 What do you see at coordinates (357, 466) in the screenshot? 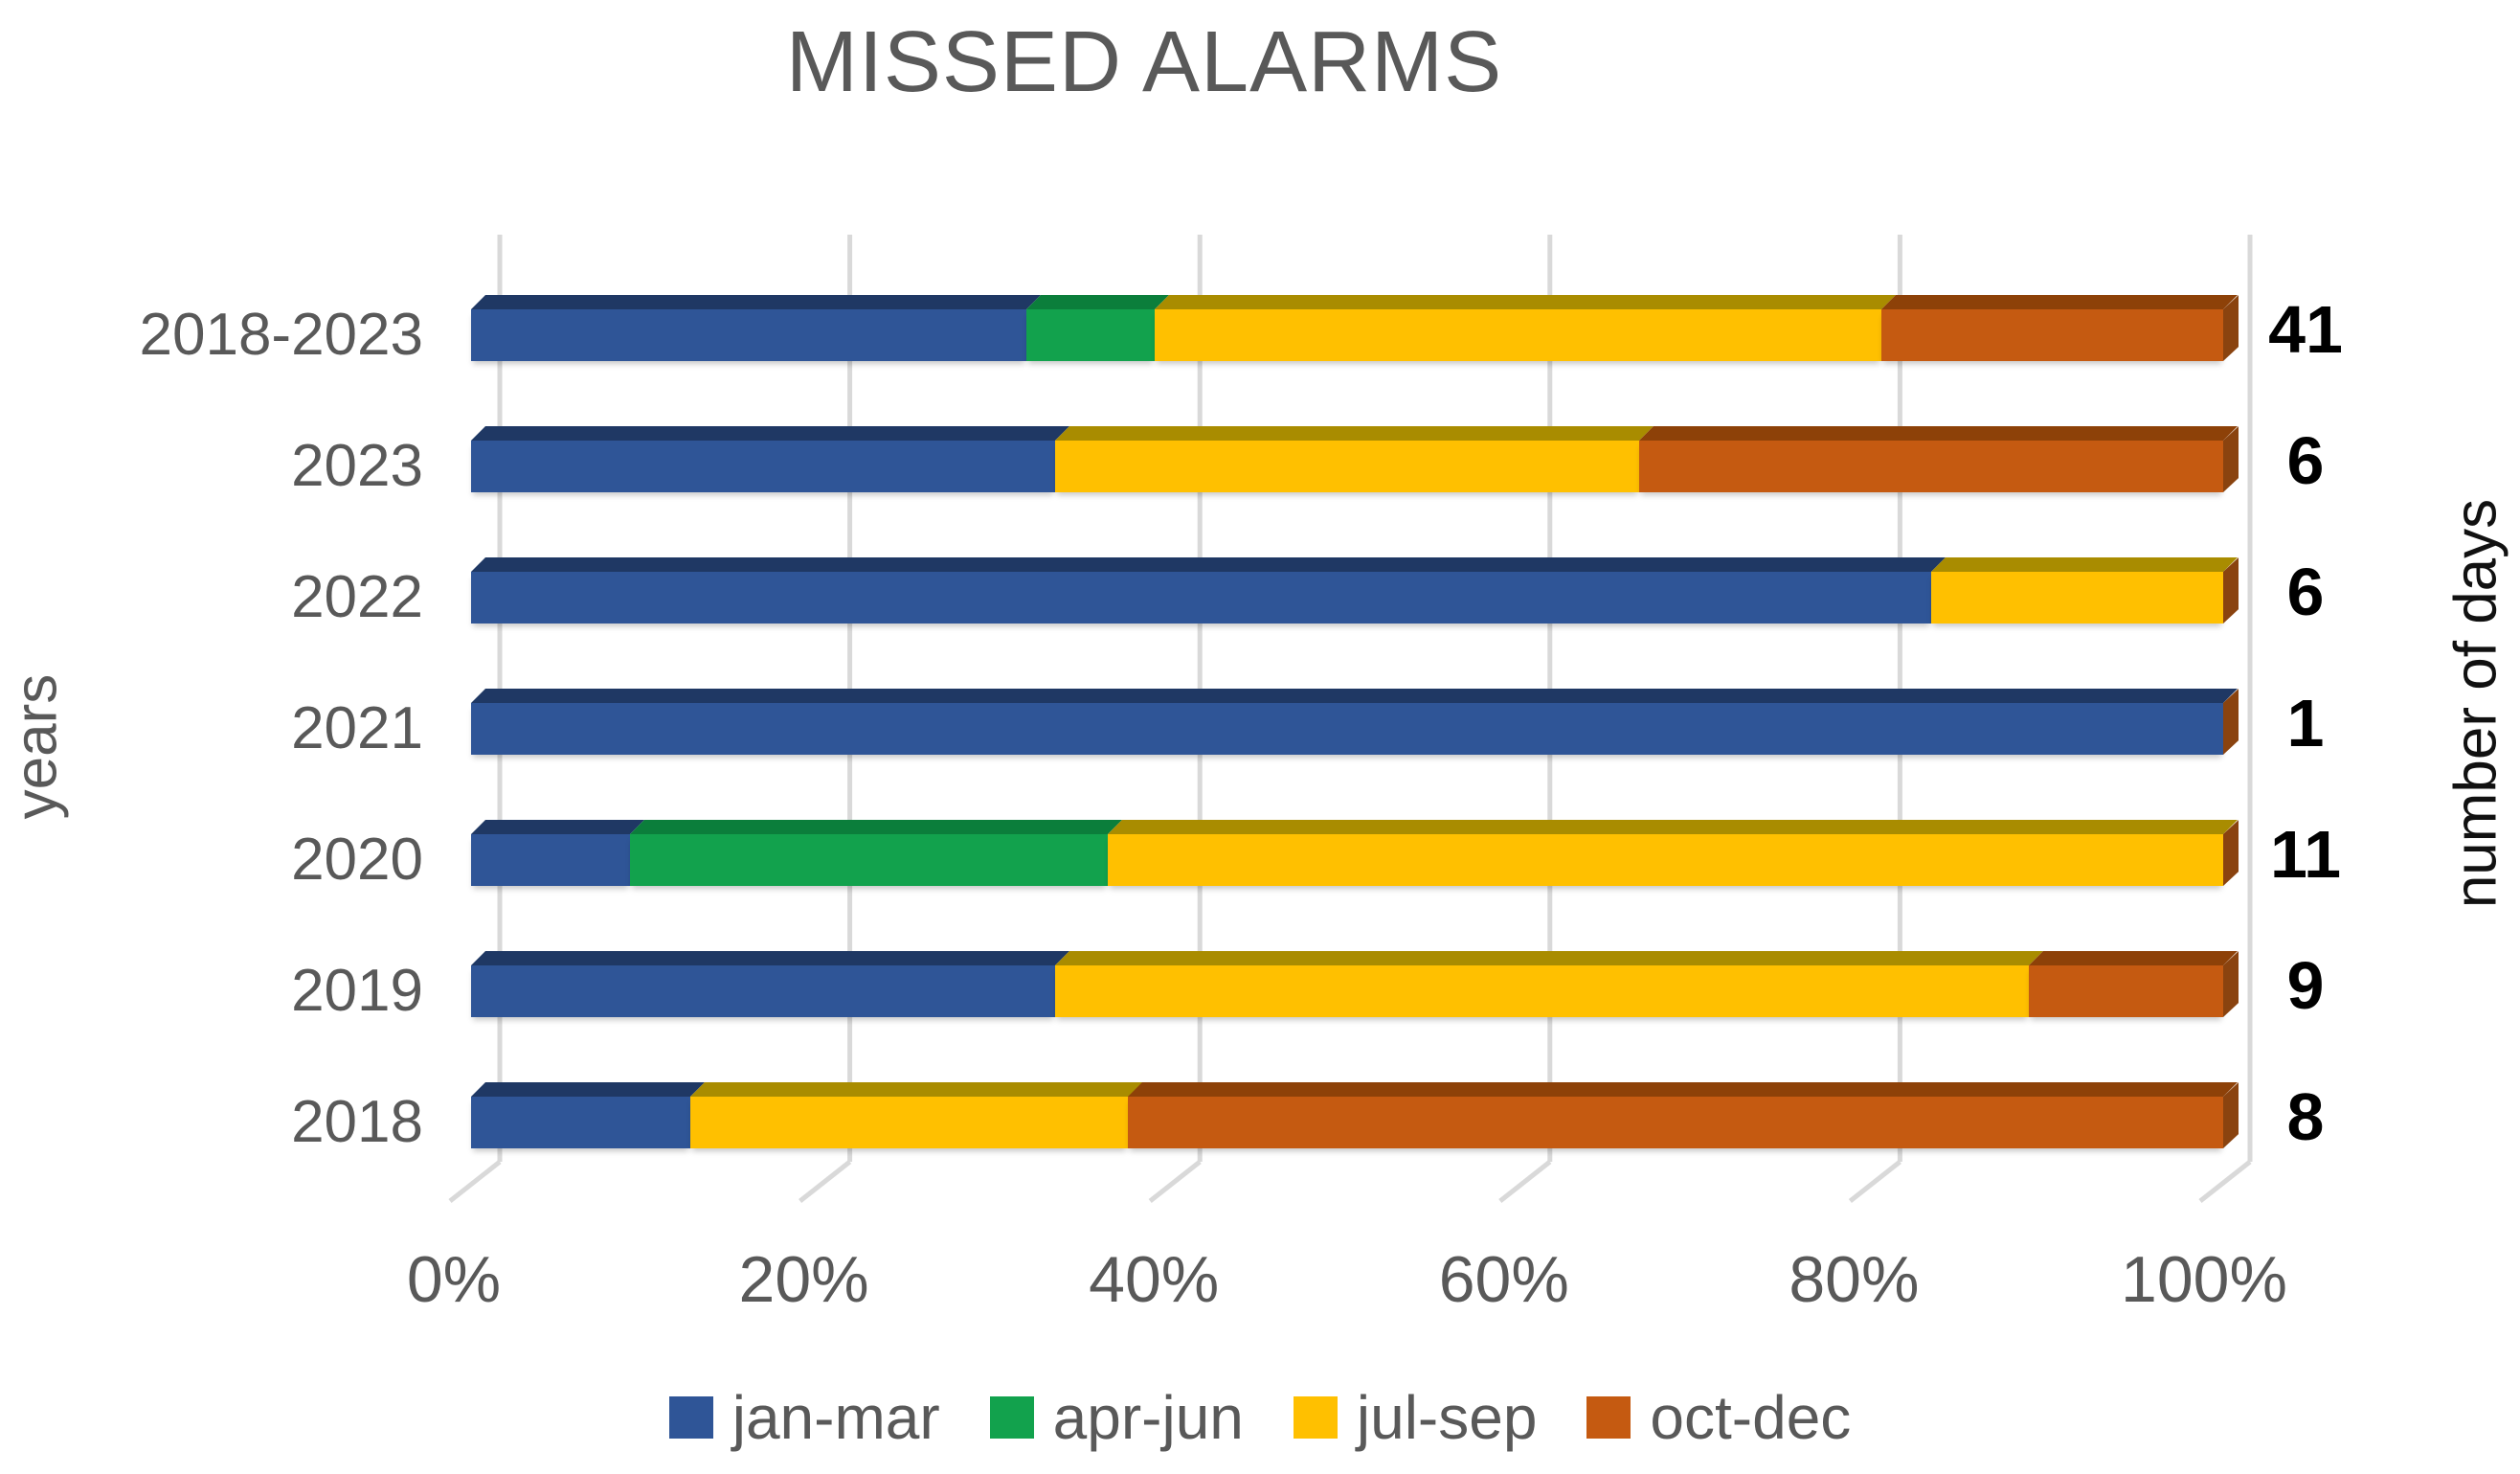
I see `year-label: 2023` at bounding box center [357, 466].